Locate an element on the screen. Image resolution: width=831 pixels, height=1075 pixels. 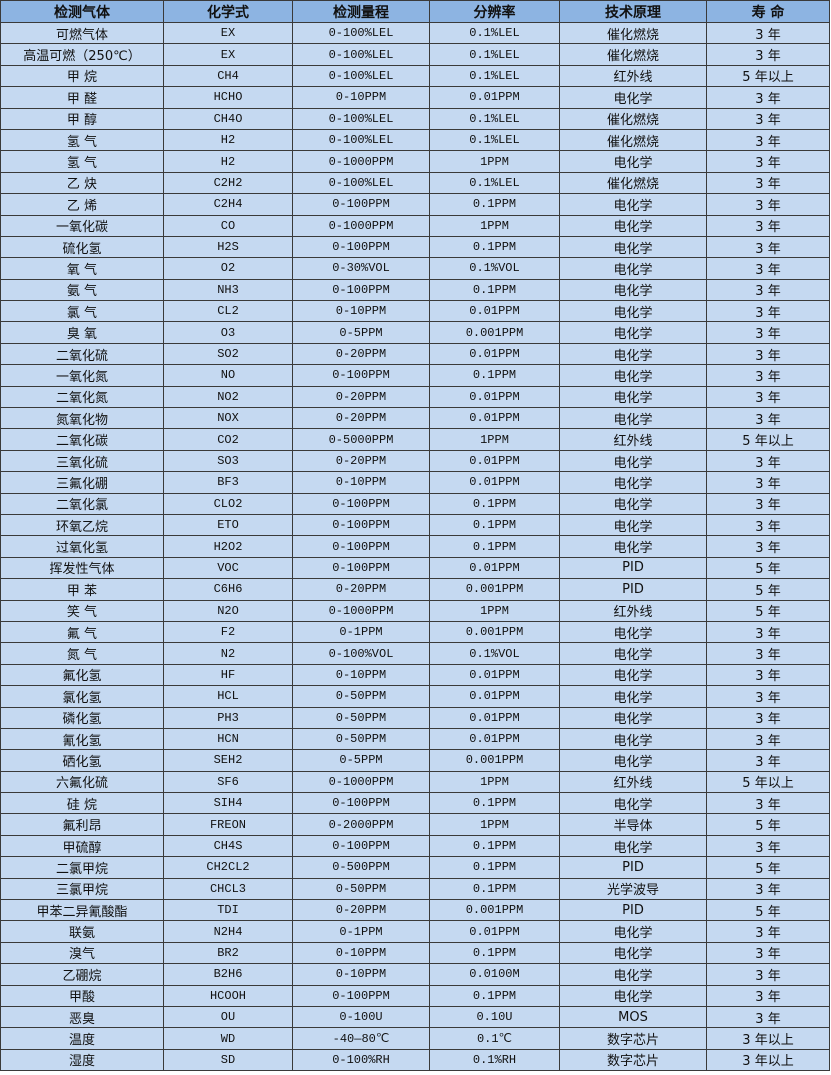
cell-formula: N2O is located at coordinates (228, 610).